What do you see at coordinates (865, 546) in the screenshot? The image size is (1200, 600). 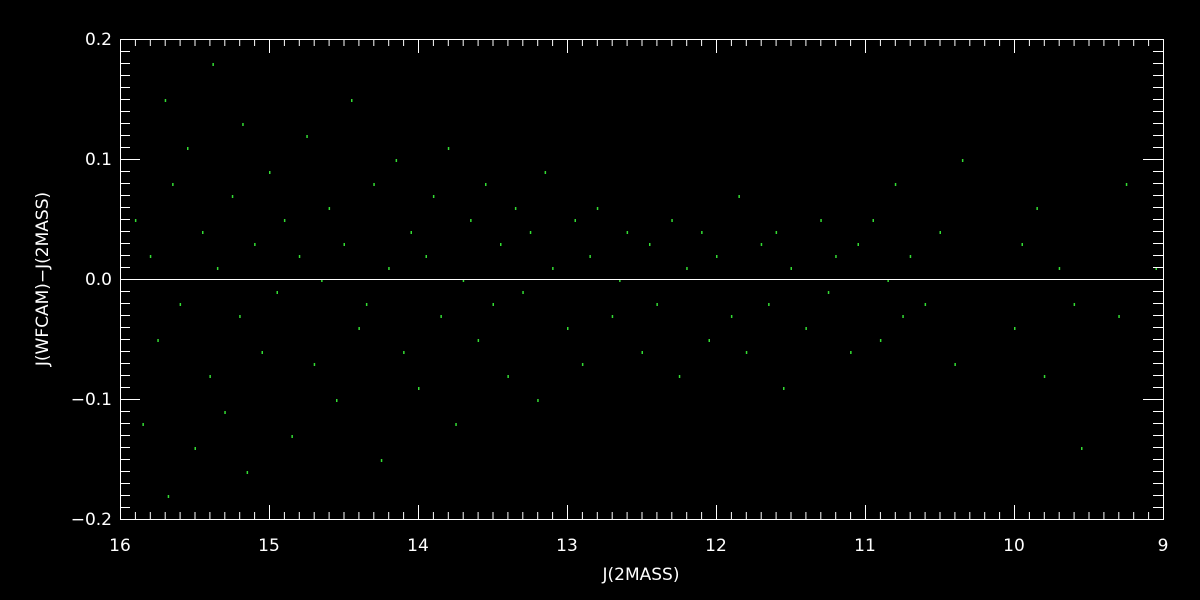 I see `x-tick-label: 11` at bounding box center [865, 546].